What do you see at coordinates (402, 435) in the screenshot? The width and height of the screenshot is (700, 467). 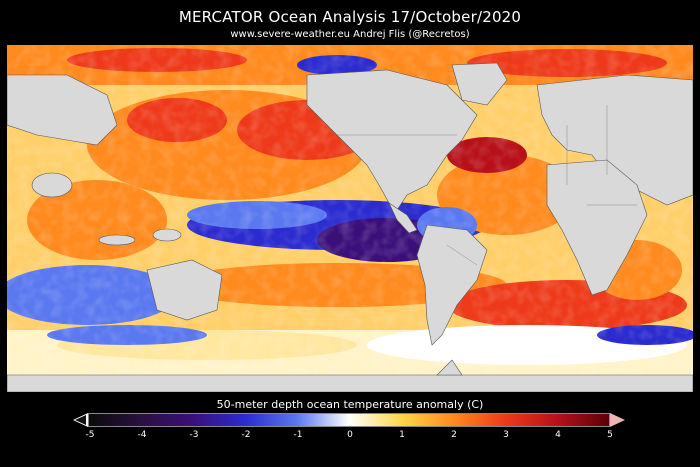 I see `colorbar-tick-label: 1` at bounding box center [402, 435].